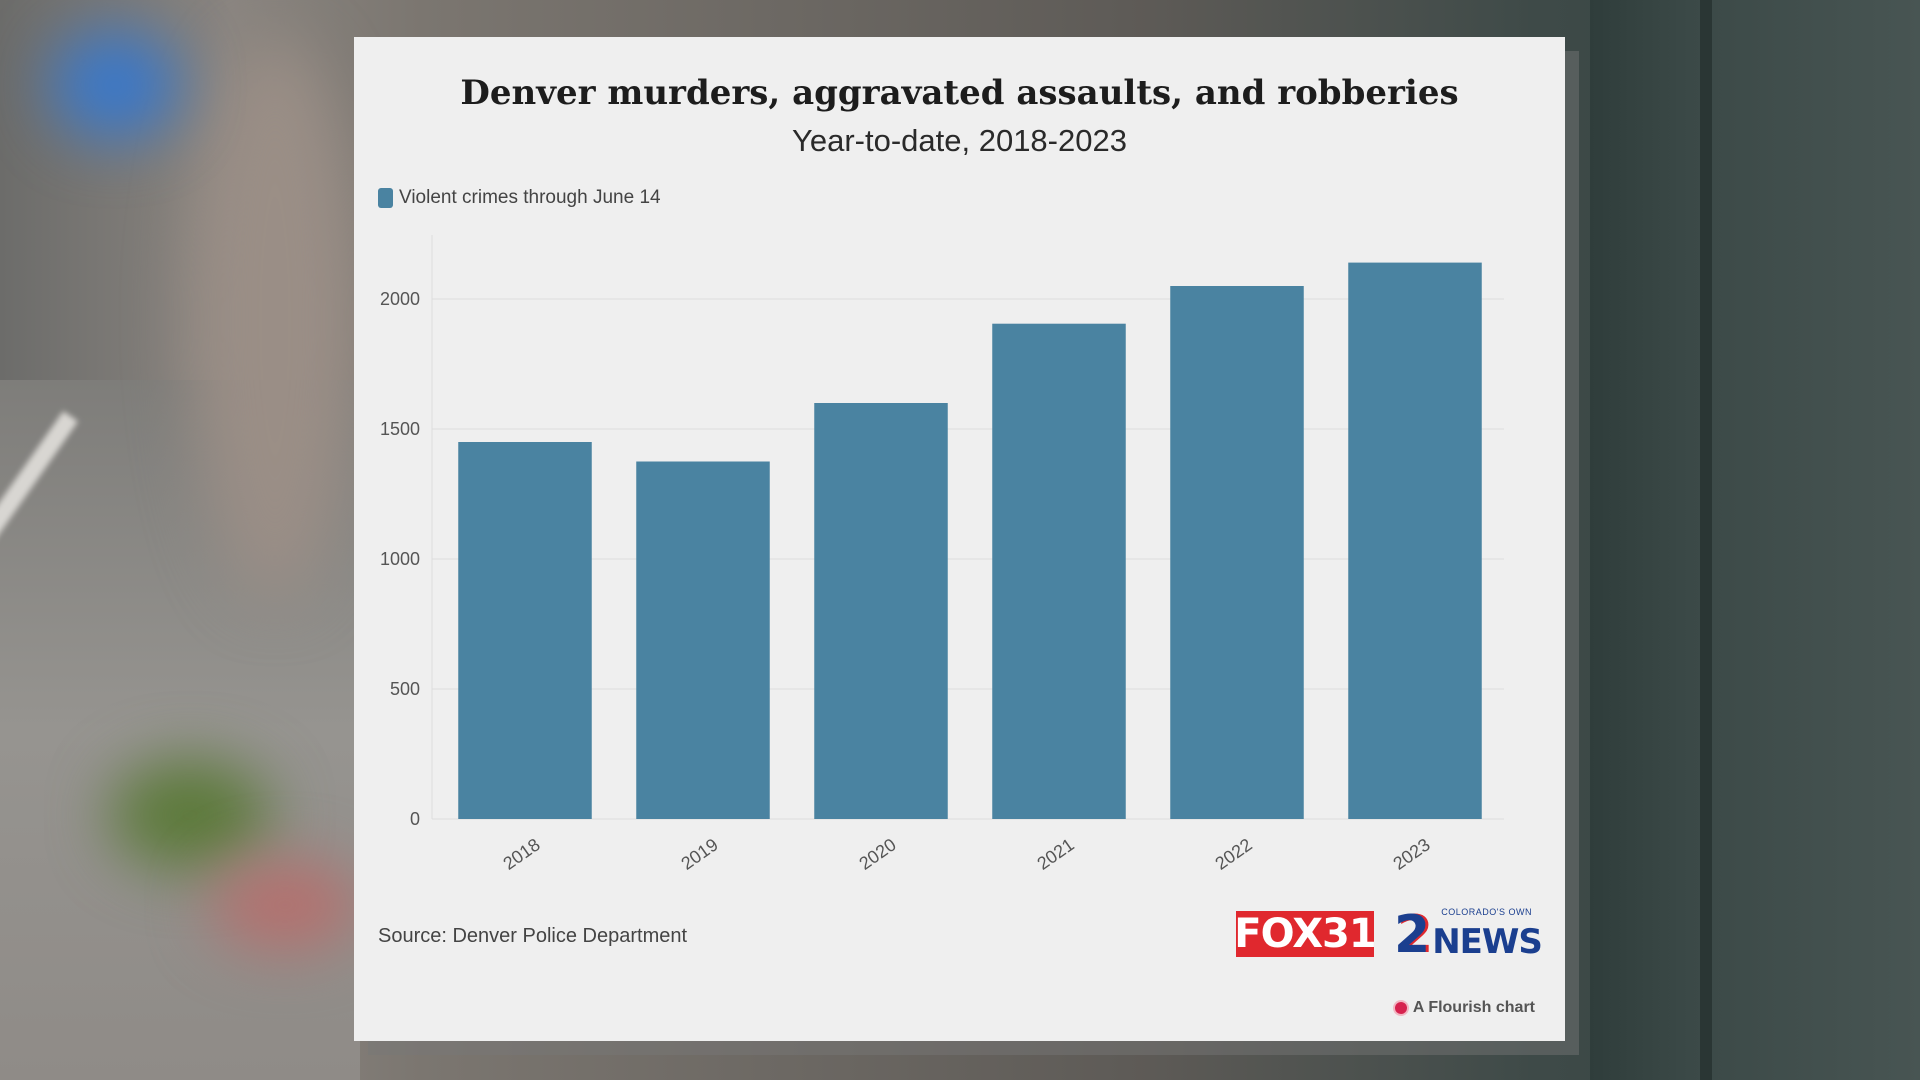 The image size is (1920, 1080). Describe the element at coordinates (405, 689) in the screenshot. I see `y-tick-label: 500` at that location.